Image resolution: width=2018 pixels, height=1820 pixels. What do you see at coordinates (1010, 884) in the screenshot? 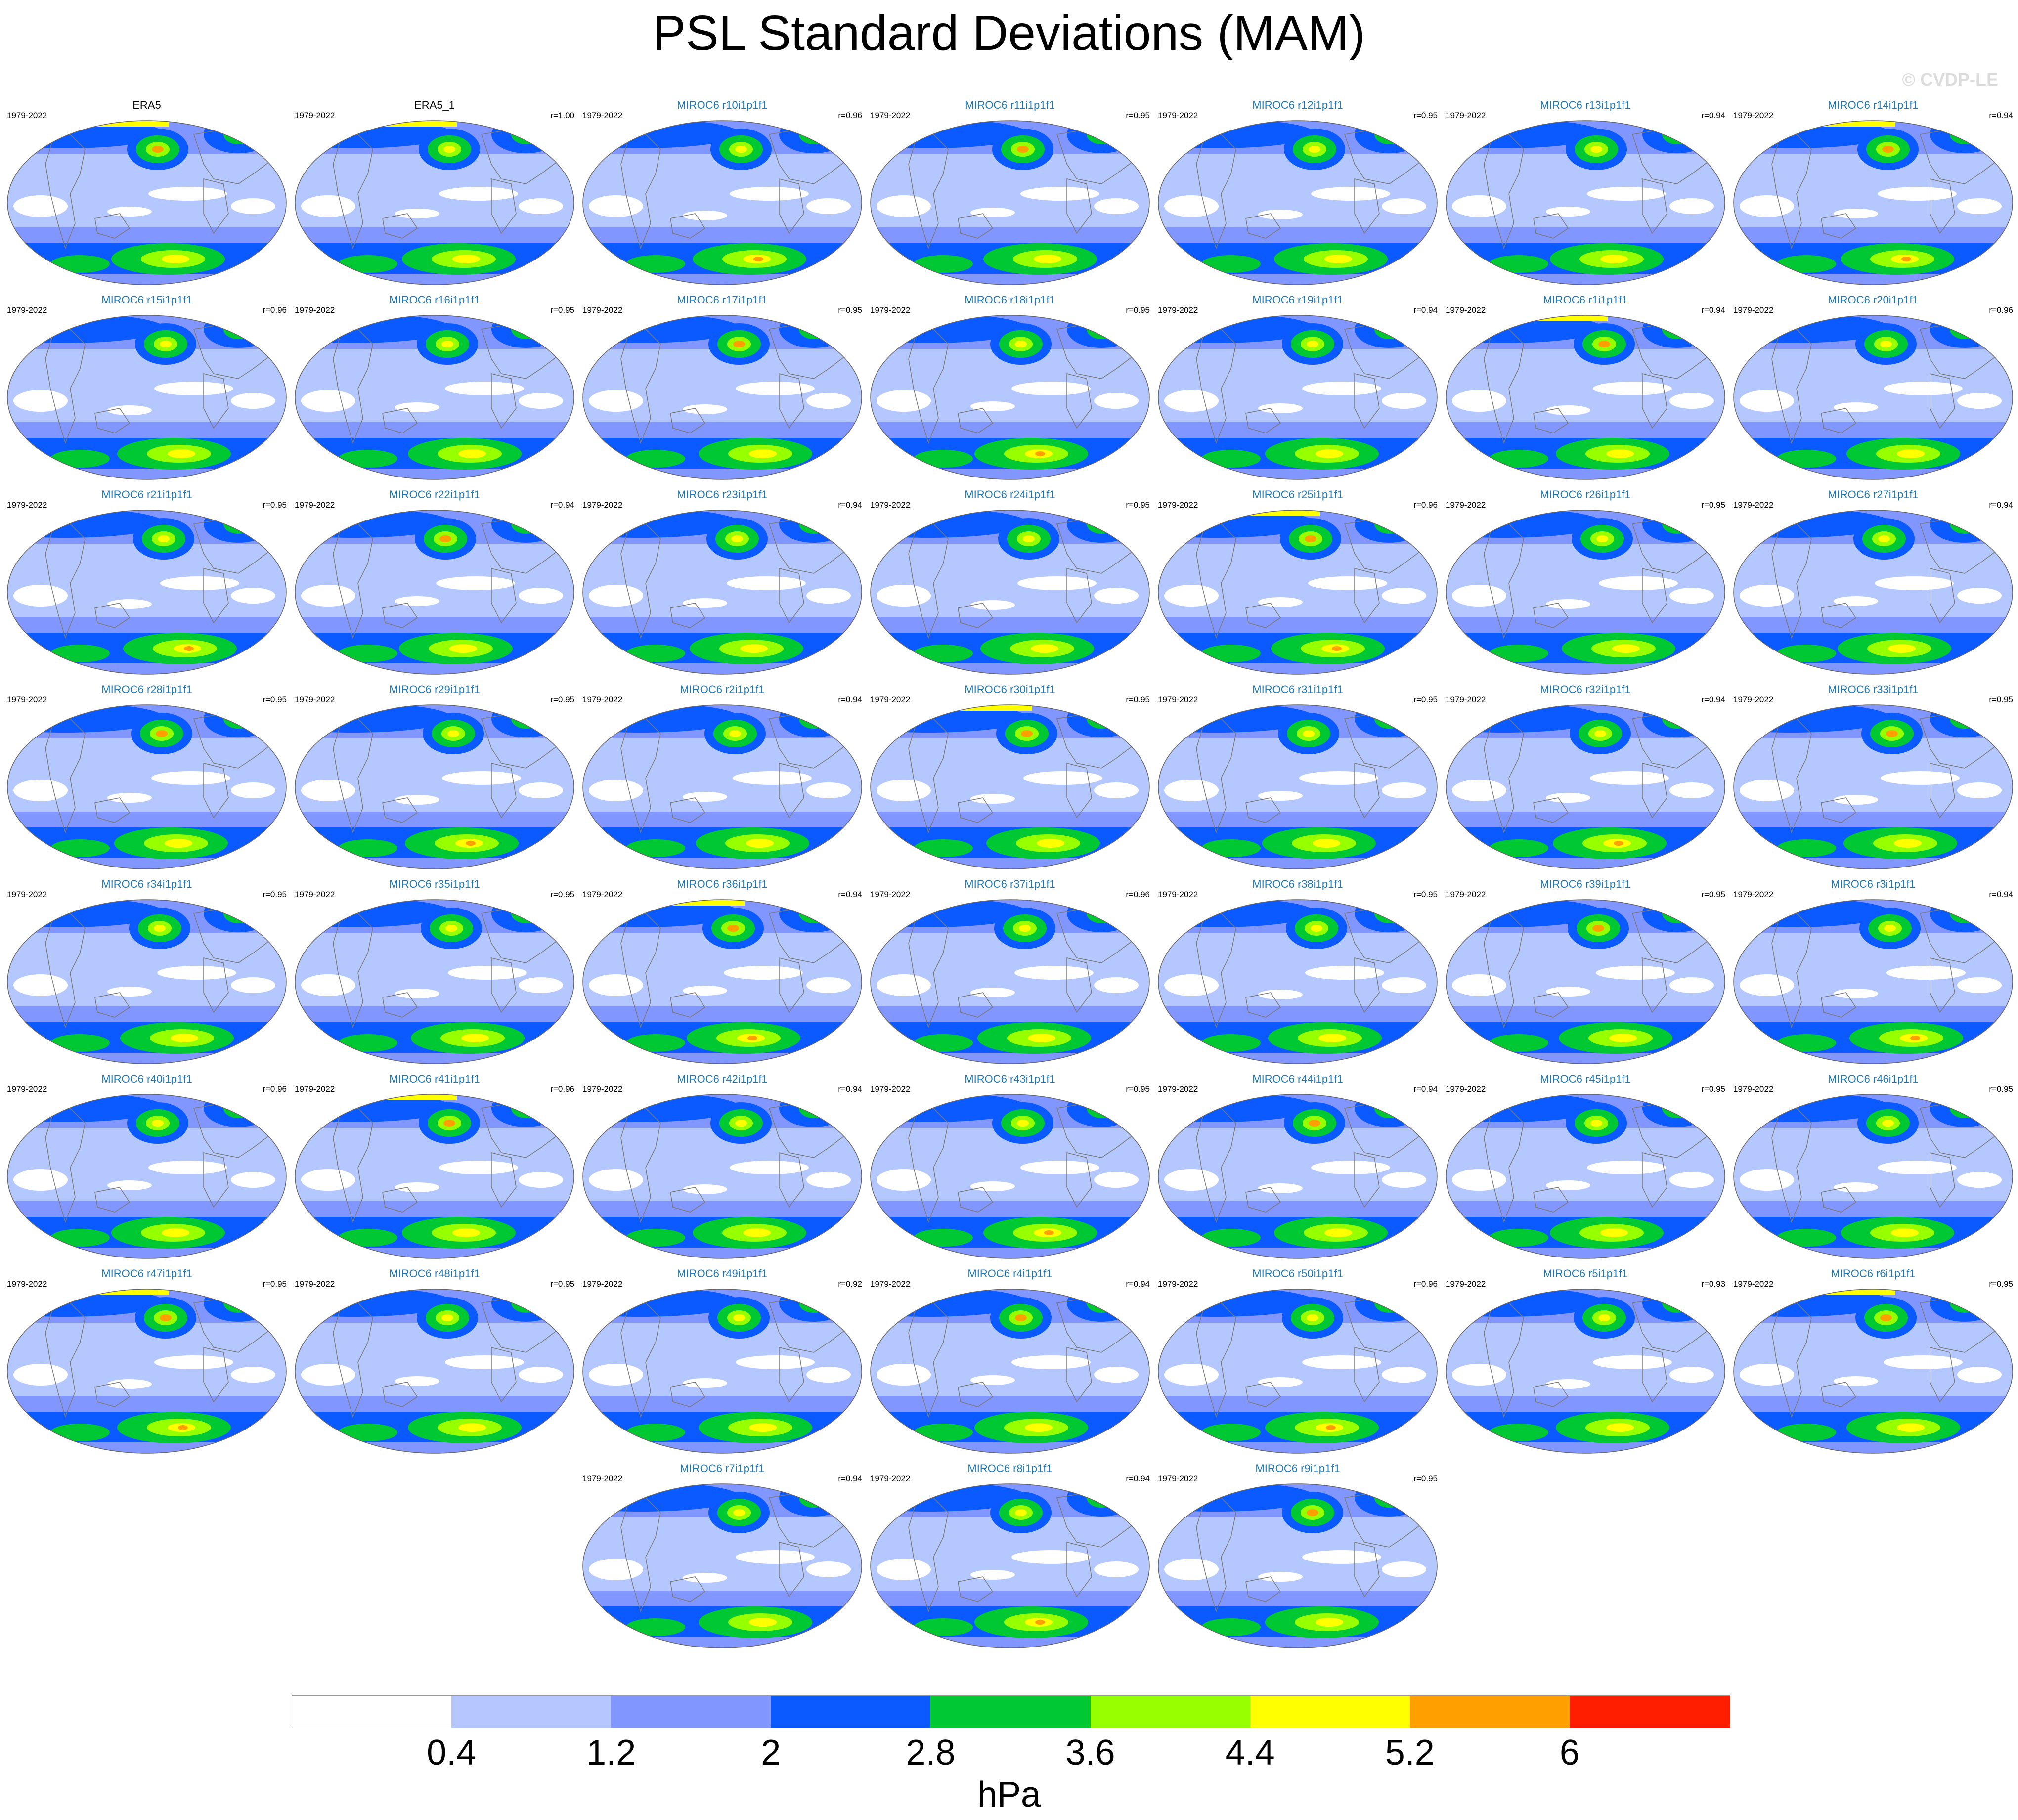
I see `panel-title: MIROC6 r37i1p1f1` at bounding box center [1010, 884].